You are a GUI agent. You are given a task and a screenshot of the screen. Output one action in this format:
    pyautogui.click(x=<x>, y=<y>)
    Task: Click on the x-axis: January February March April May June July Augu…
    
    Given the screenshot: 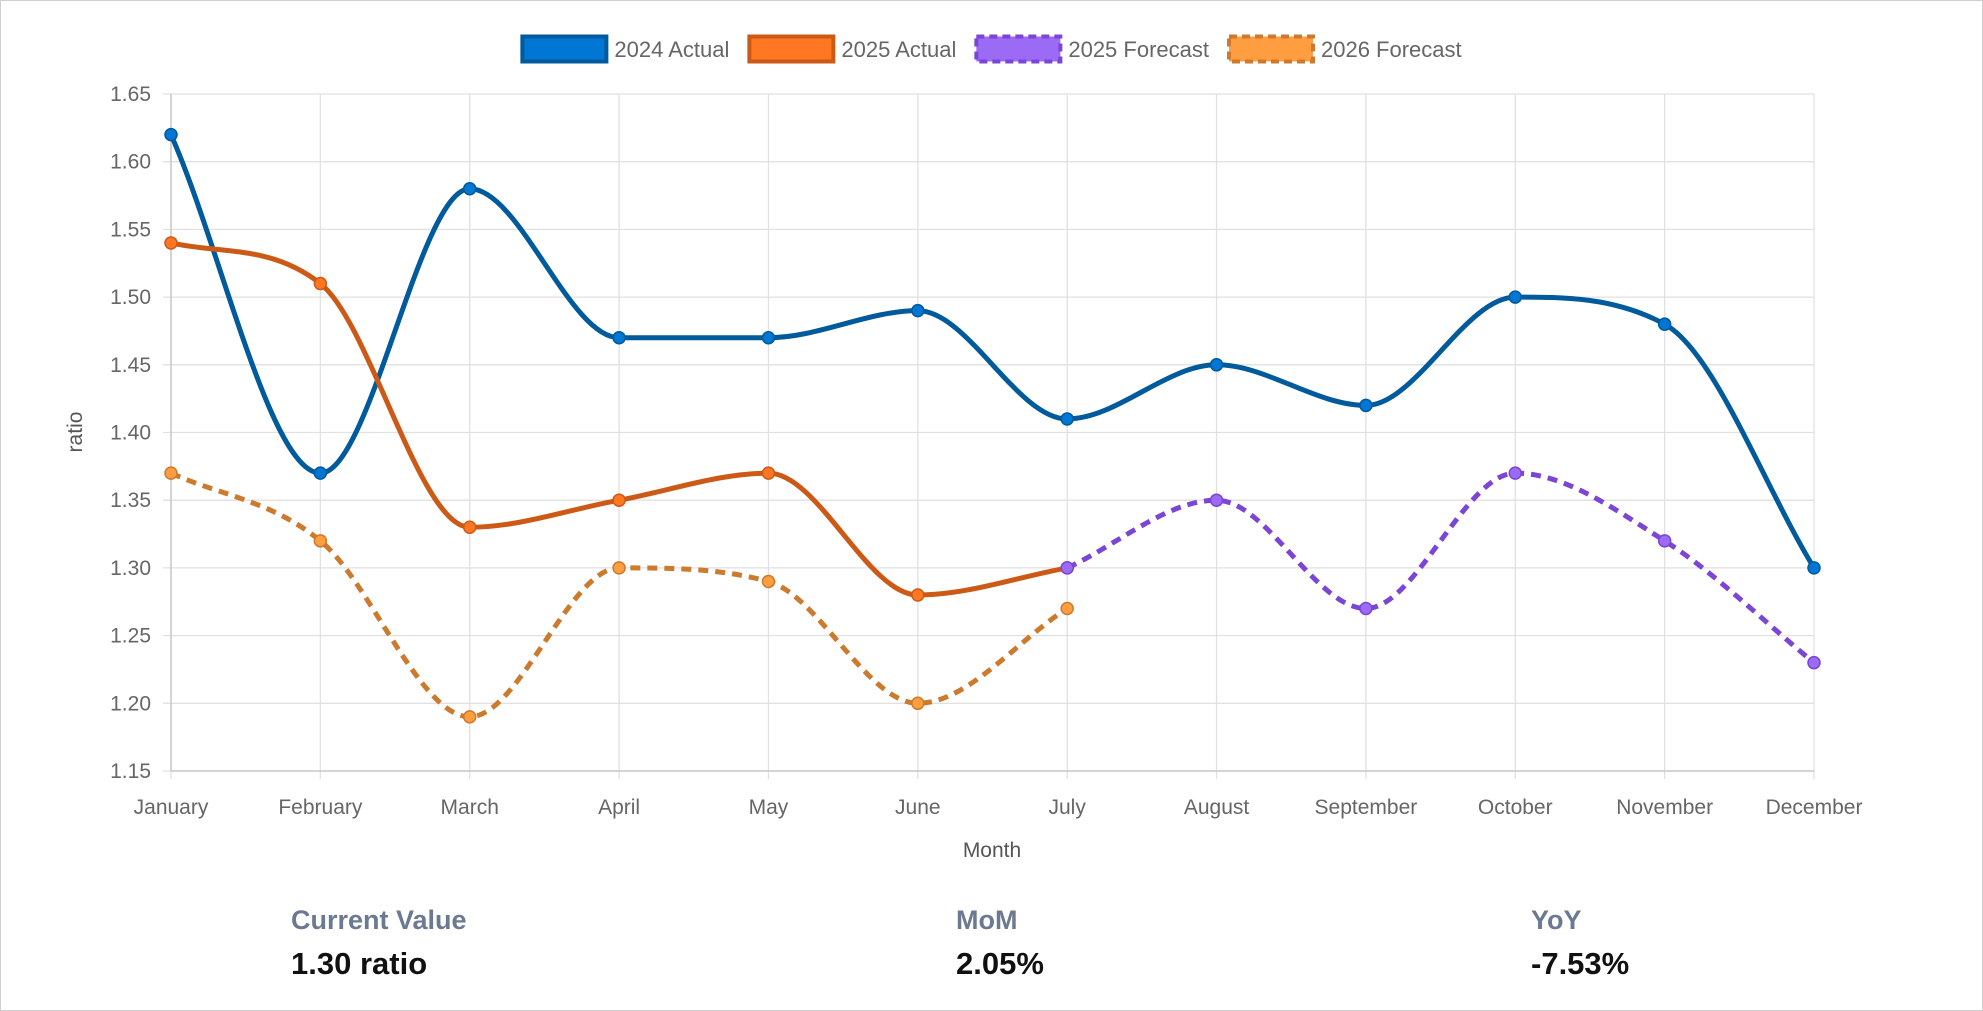 What is the action you would take?
    pyautogui.click(x=998, y=807)
    